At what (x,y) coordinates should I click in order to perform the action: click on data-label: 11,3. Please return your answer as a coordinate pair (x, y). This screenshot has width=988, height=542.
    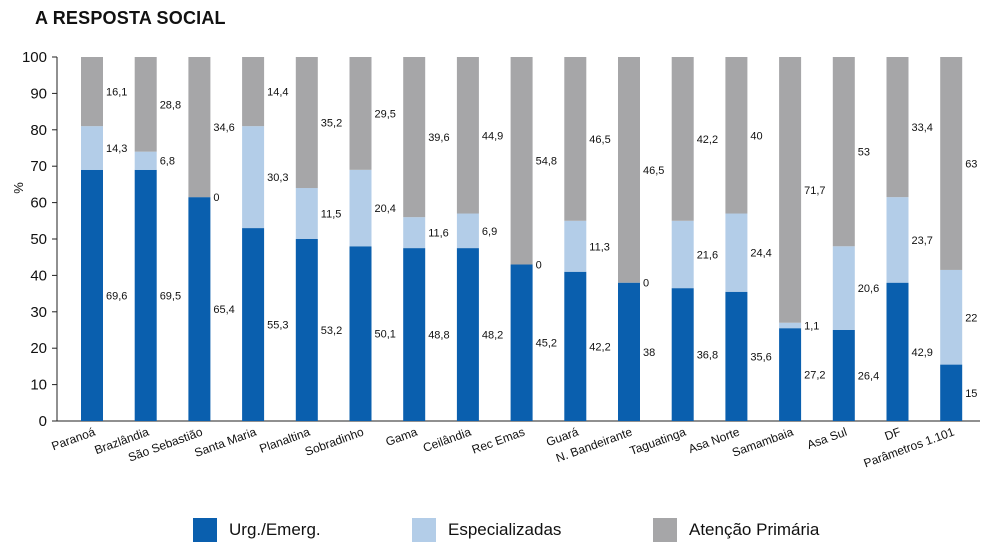
    Looking at the image, I should click on (599, 247).